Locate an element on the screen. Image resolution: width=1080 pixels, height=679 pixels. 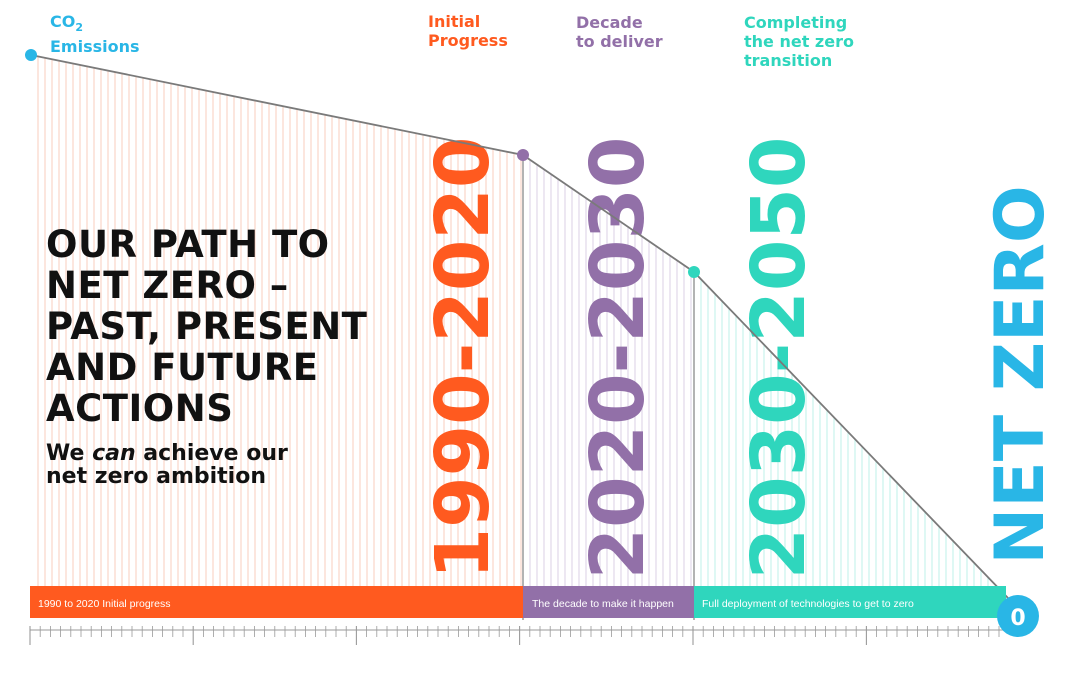
co2-subscript: 2 is located at coordinates (79, 28).